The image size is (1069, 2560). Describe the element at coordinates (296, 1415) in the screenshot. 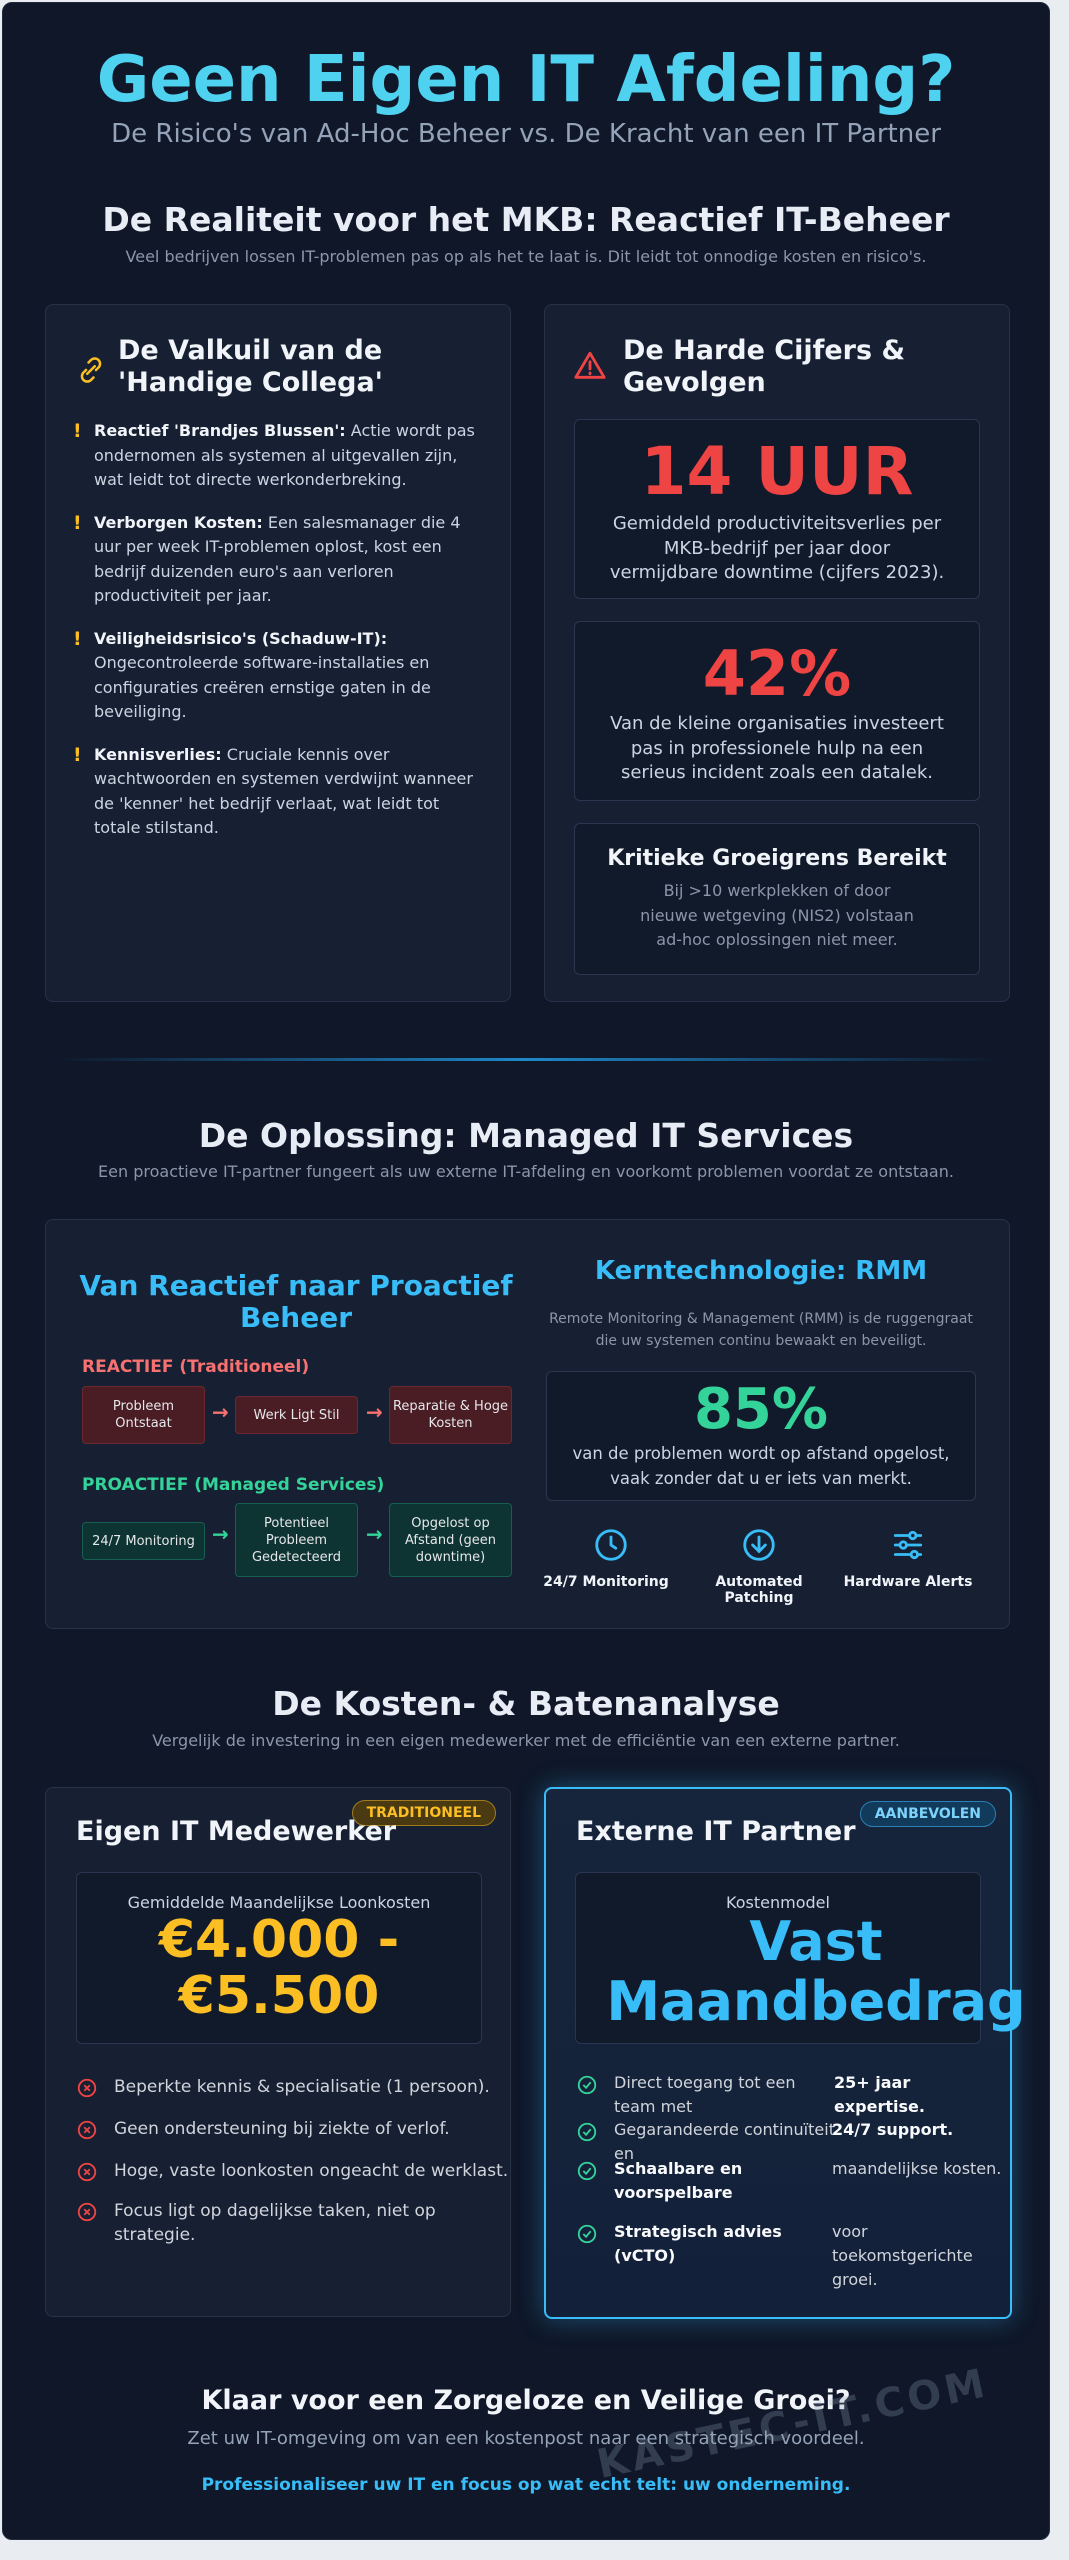

I see `flow-step: Werk Ligt Stil` at that location.